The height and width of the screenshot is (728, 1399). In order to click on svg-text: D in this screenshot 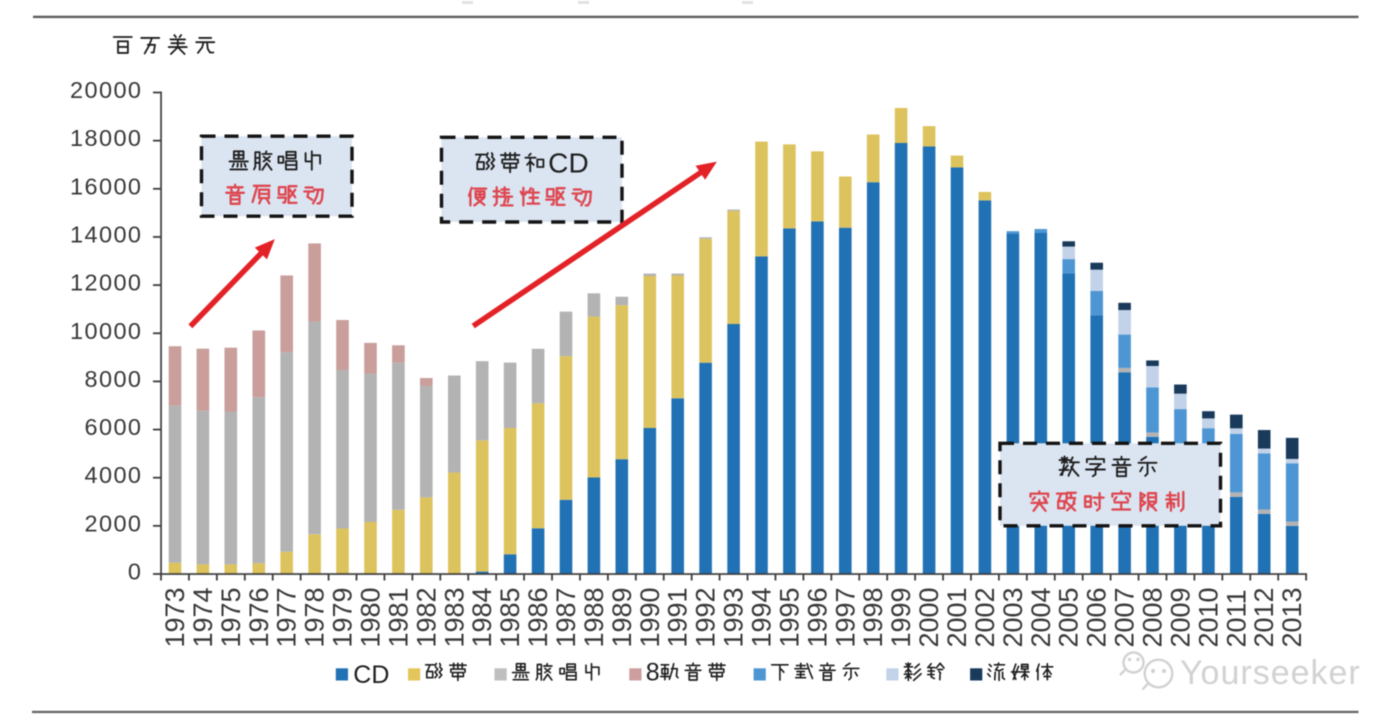, I will do `click(579, 163)`.